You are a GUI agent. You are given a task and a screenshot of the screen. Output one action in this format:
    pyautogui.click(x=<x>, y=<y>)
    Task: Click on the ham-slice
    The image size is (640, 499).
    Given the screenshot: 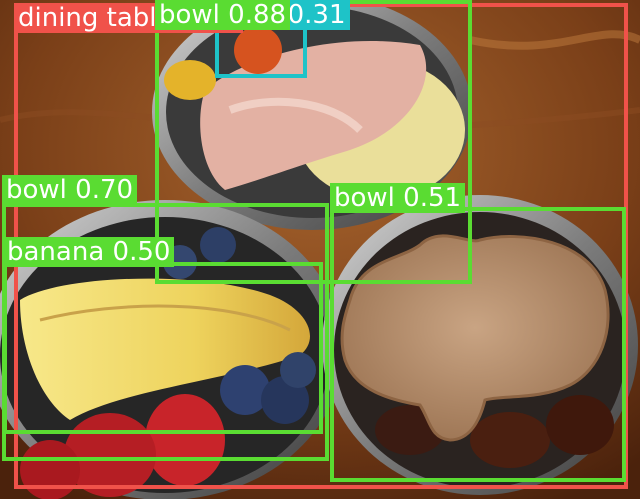 What is the action you would take?
    pyautogui.click(x=313, y=115)
    